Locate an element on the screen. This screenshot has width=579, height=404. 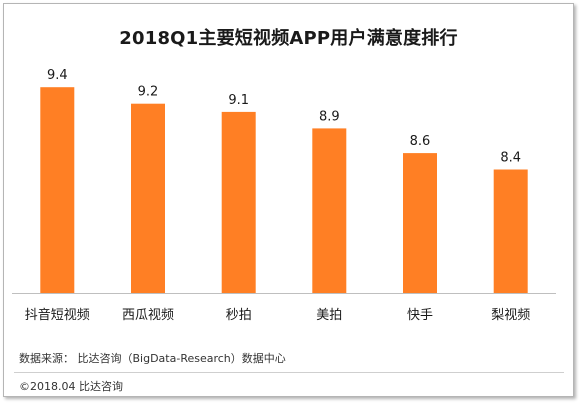
category-label-4: 快手 is located at coordinates (420, 315).